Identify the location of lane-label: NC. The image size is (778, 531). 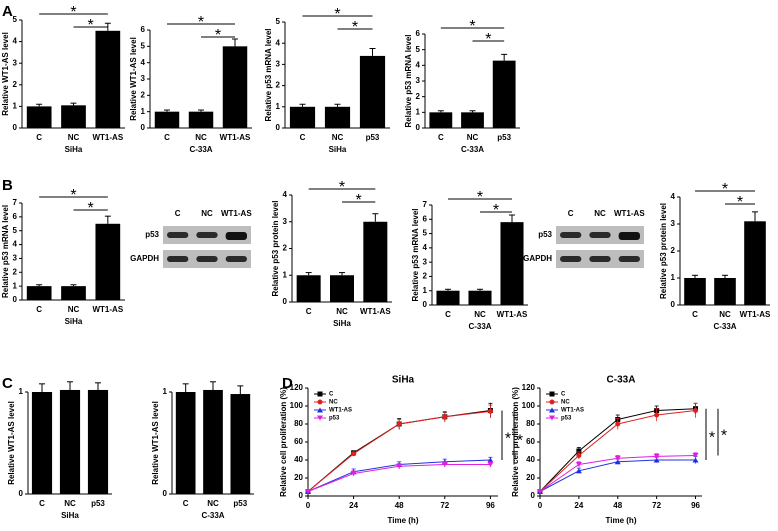
(207, 213).